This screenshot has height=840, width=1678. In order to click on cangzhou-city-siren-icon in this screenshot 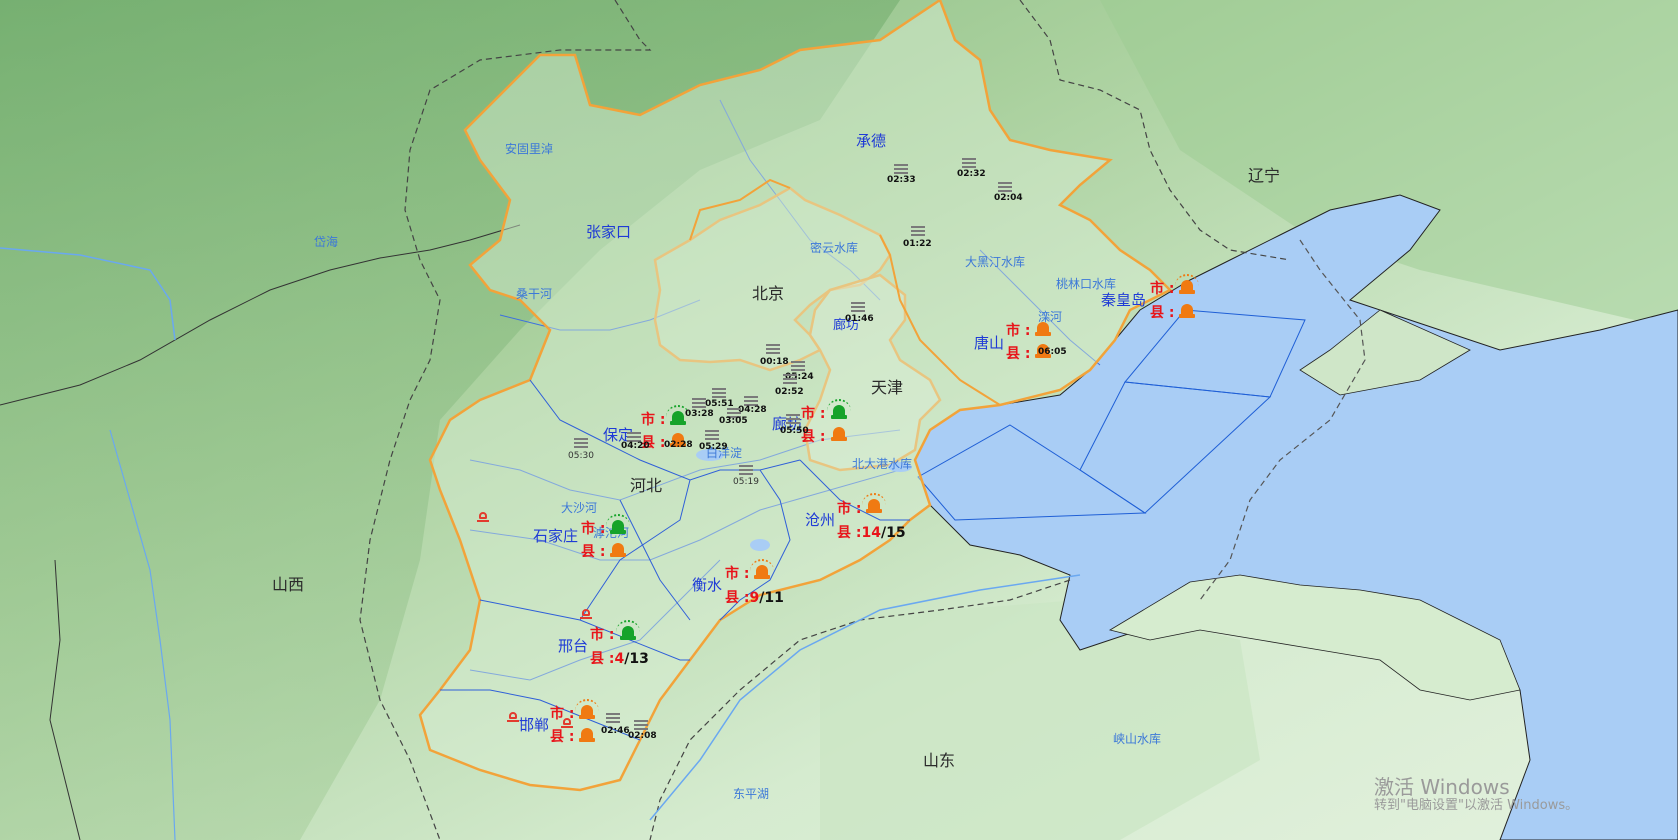, I will do `click(874, 503)`.